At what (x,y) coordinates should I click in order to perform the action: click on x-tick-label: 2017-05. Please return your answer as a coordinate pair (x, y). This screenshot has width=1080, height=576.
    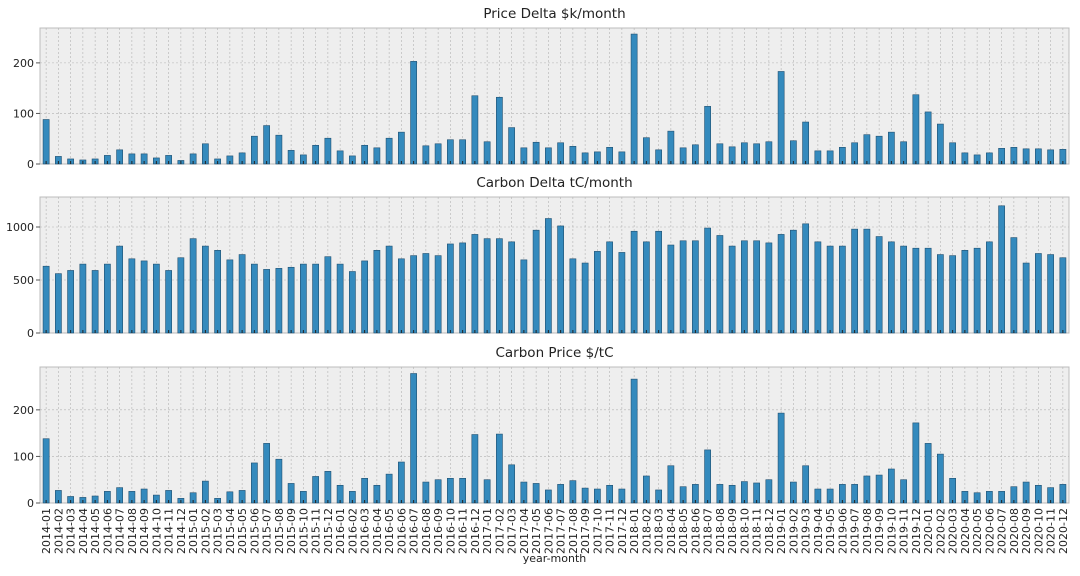
    Looking at the image, I should click on (536, 531).